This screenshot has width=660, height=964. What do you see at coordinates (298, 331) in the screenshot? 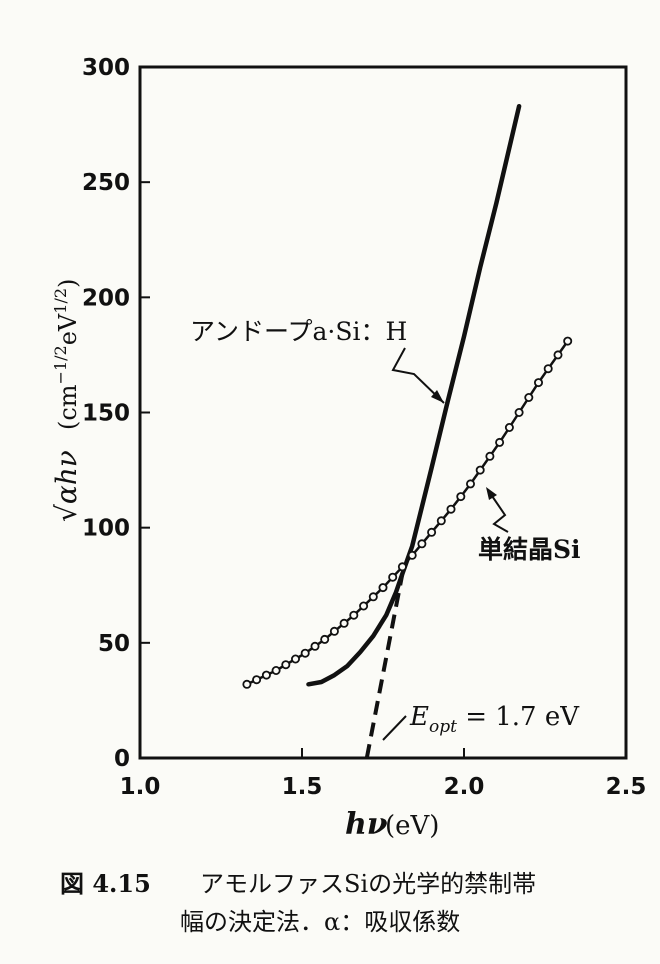
I see `annotation-amorphous: アンドープa·Si：H` at bounding box center [298, 331].